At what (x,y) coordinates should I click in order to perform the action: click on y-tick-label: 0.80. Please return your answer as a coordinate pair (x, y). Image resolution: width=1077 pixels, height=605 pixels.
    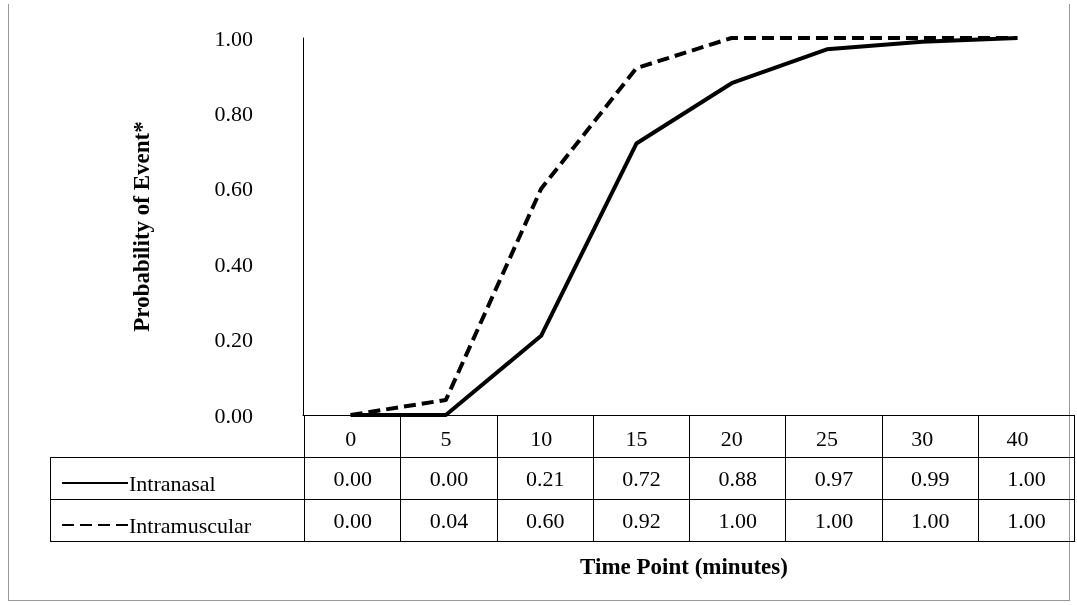
    Looking at the image, I should click on (233, 113).